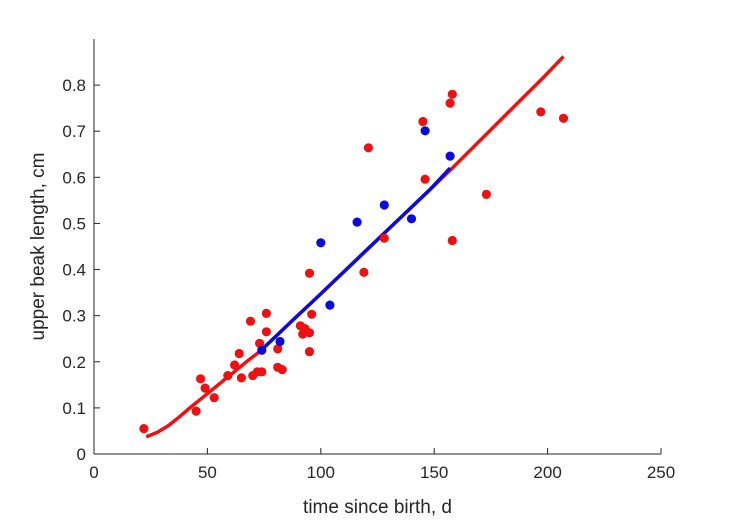  What do you see at coordinates (321, 472) in the screenshot?
I see `x-tick-label: 100` at bounding box center [321, 472].